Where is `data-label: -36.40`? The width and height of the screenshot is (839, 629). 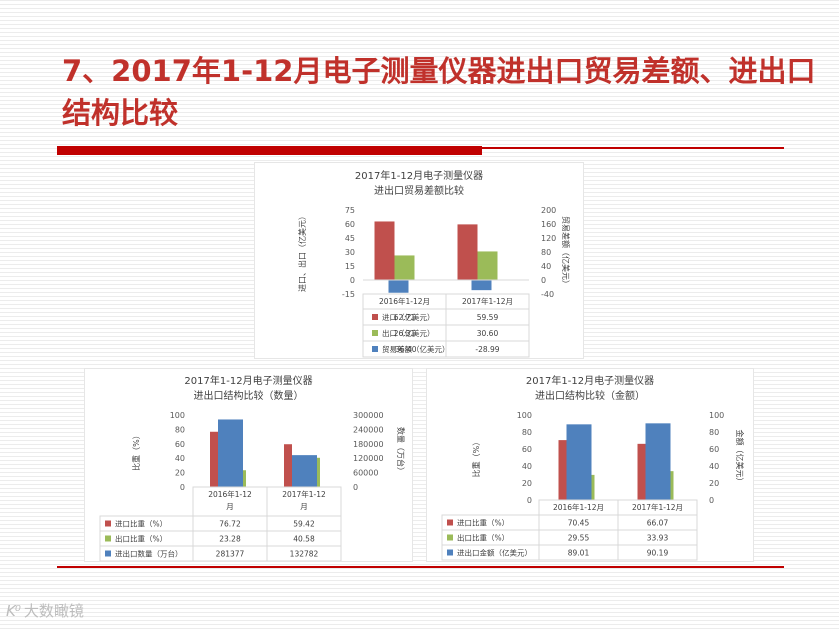 data-label: -36.40 is located at coordinates (404, 349).